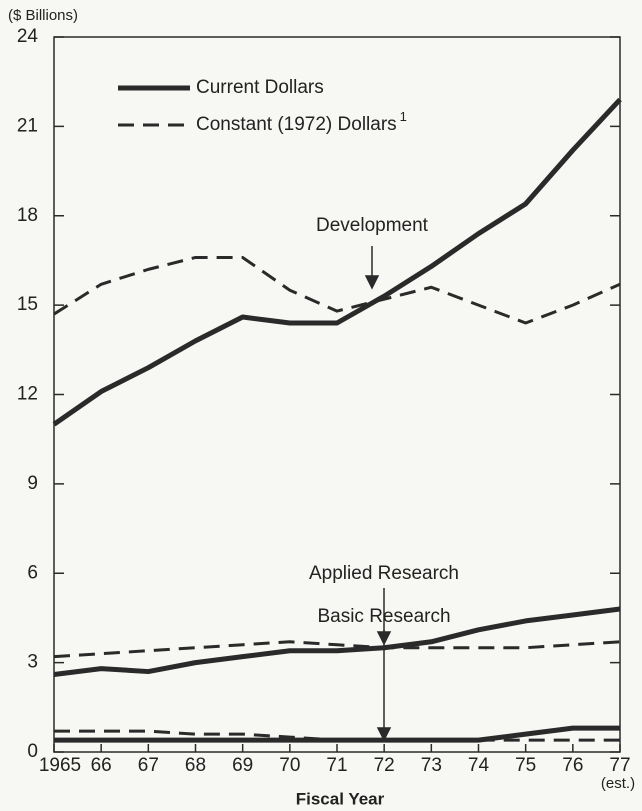 Image resolution: width=642 pixels, height=811 pixels. Describe the element at coordinates (403, 116) in the screenshot. I see `legend-note: 1` at that location.